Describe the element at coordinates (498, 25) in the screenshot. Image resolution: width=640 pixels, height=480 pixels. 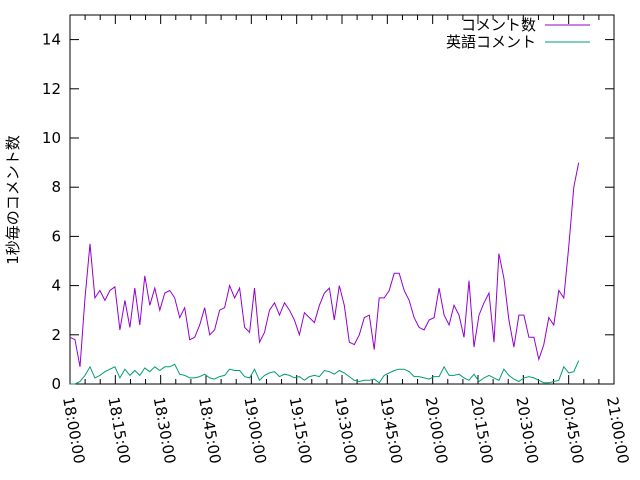
I see `legend-label-0: コメント数` at that location.